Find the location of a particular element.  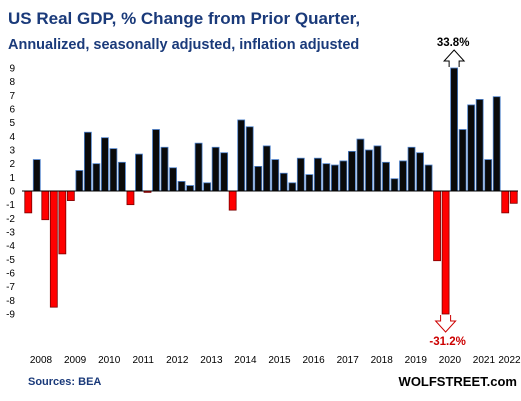

y-tick-label: 9 is located at coordinates (12, 69).